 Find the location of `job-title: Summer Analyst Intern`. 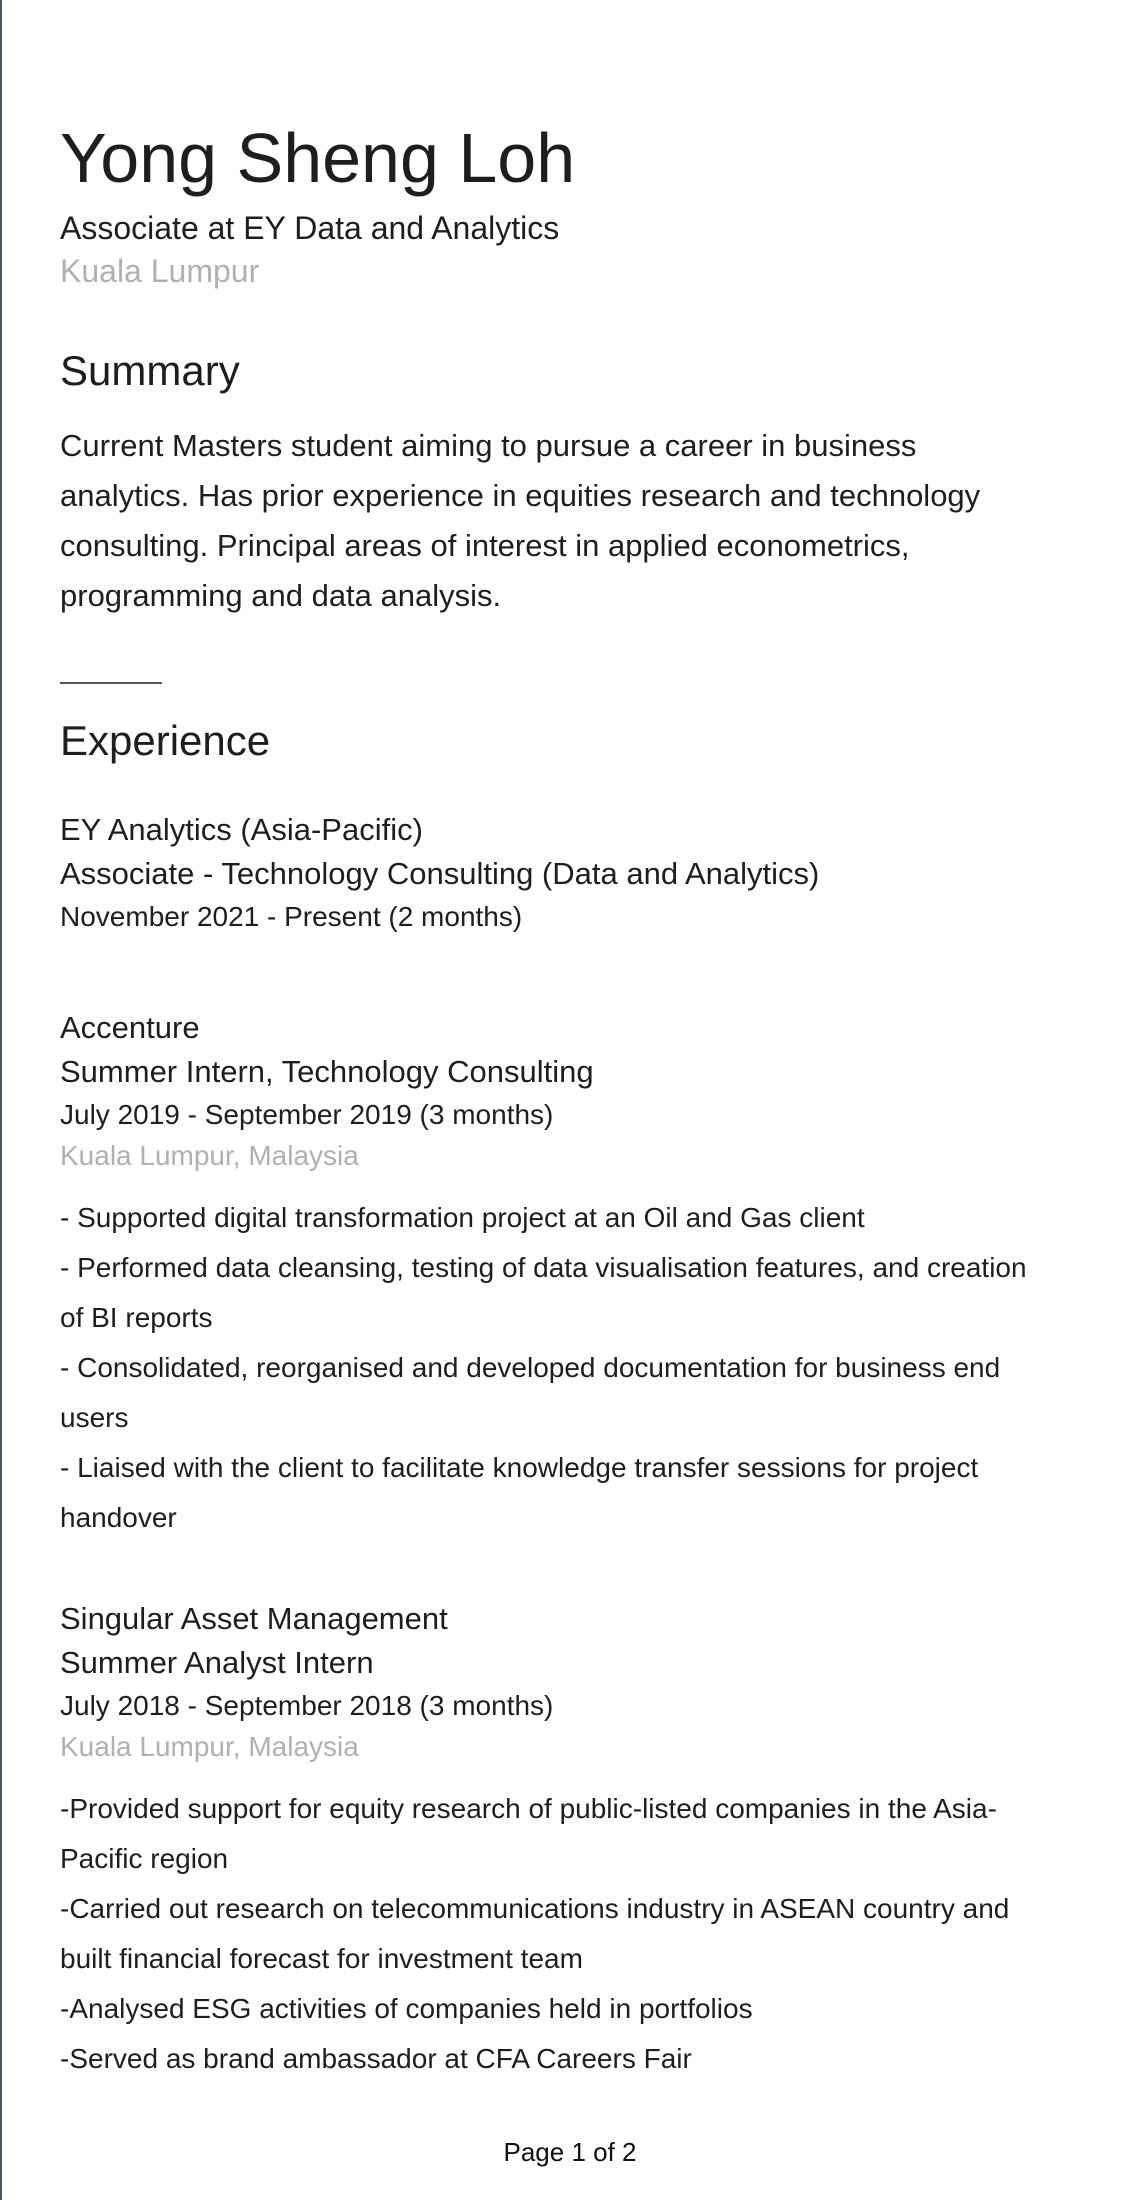

job-title: Summer Analyst Intern is located at coordinates (217, 1662).